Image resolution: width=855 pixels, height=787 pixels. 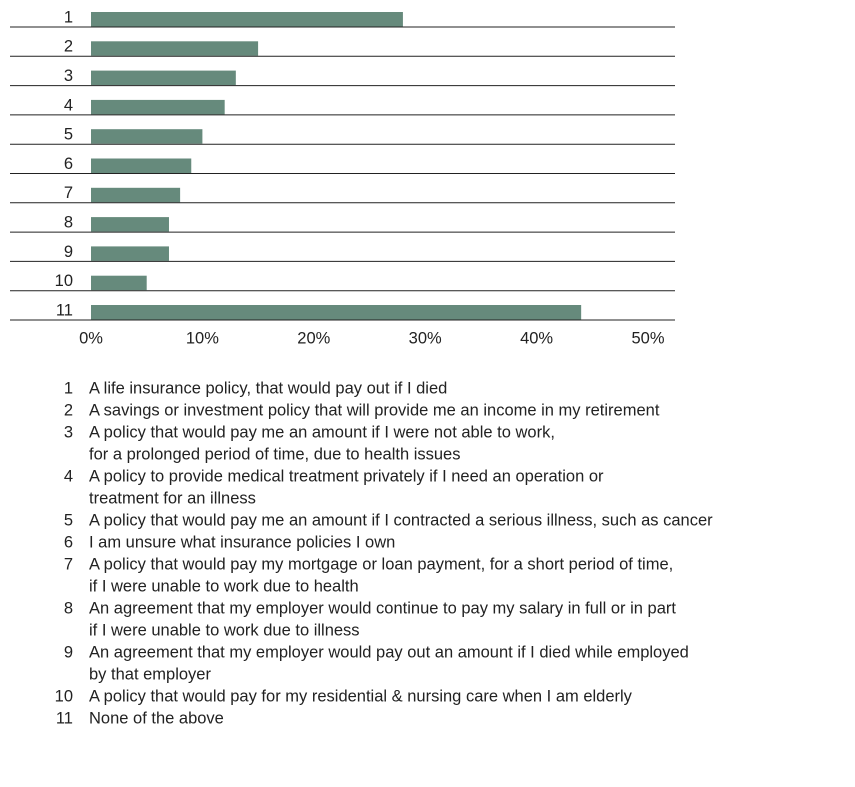 What do you see at coordinates (68, 432) in the screenshot?
I see `legend-number: 3` at bounding box center [68, 432].